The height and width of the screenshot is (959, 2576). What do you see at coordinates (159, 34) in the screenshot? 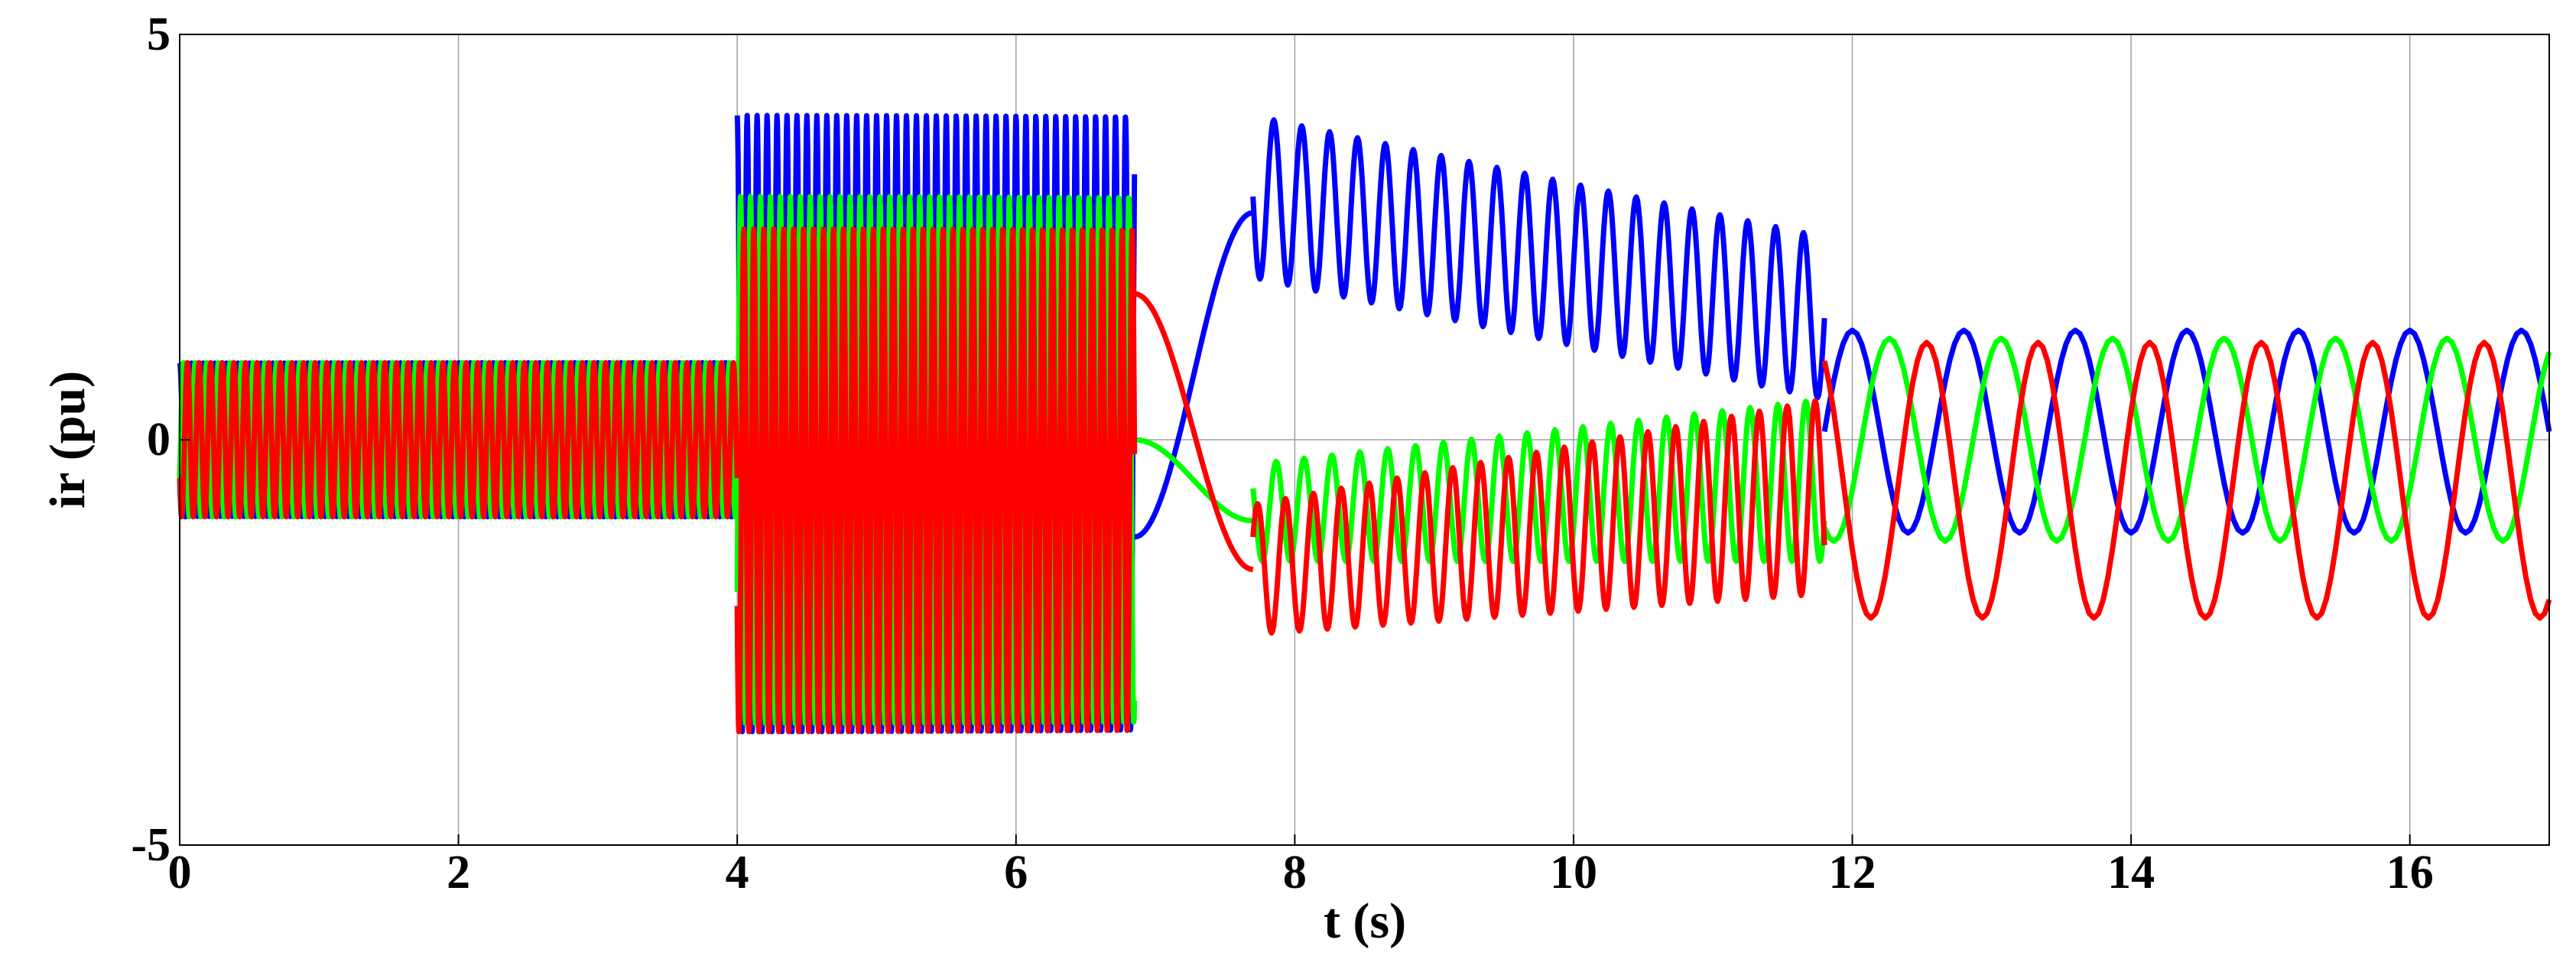
I see `y-tick-label: 5` at bounding box center [159, 34].